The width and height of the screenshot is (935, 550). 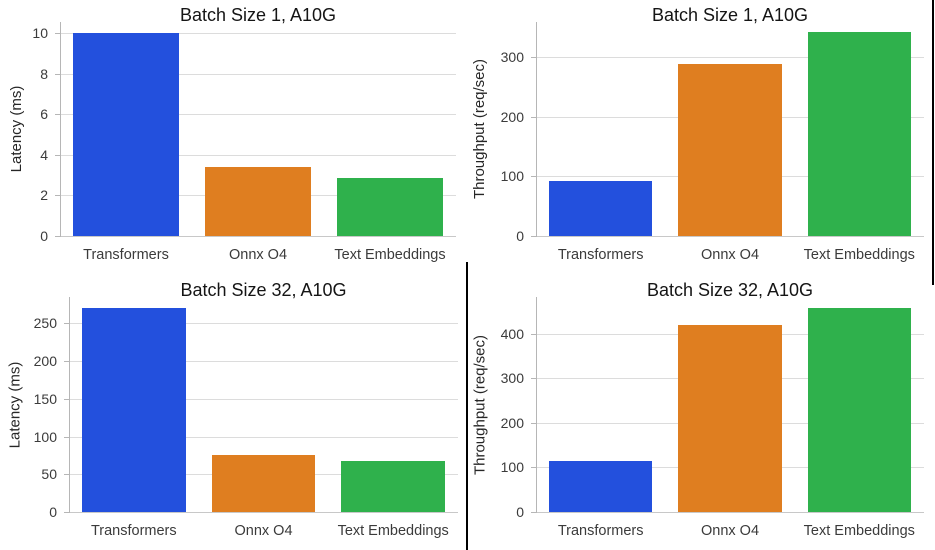 What do you see at coordinates (933, 142) in the screenshot?
I see `divider-vertical-right-top` at bounding box center [933, 142].